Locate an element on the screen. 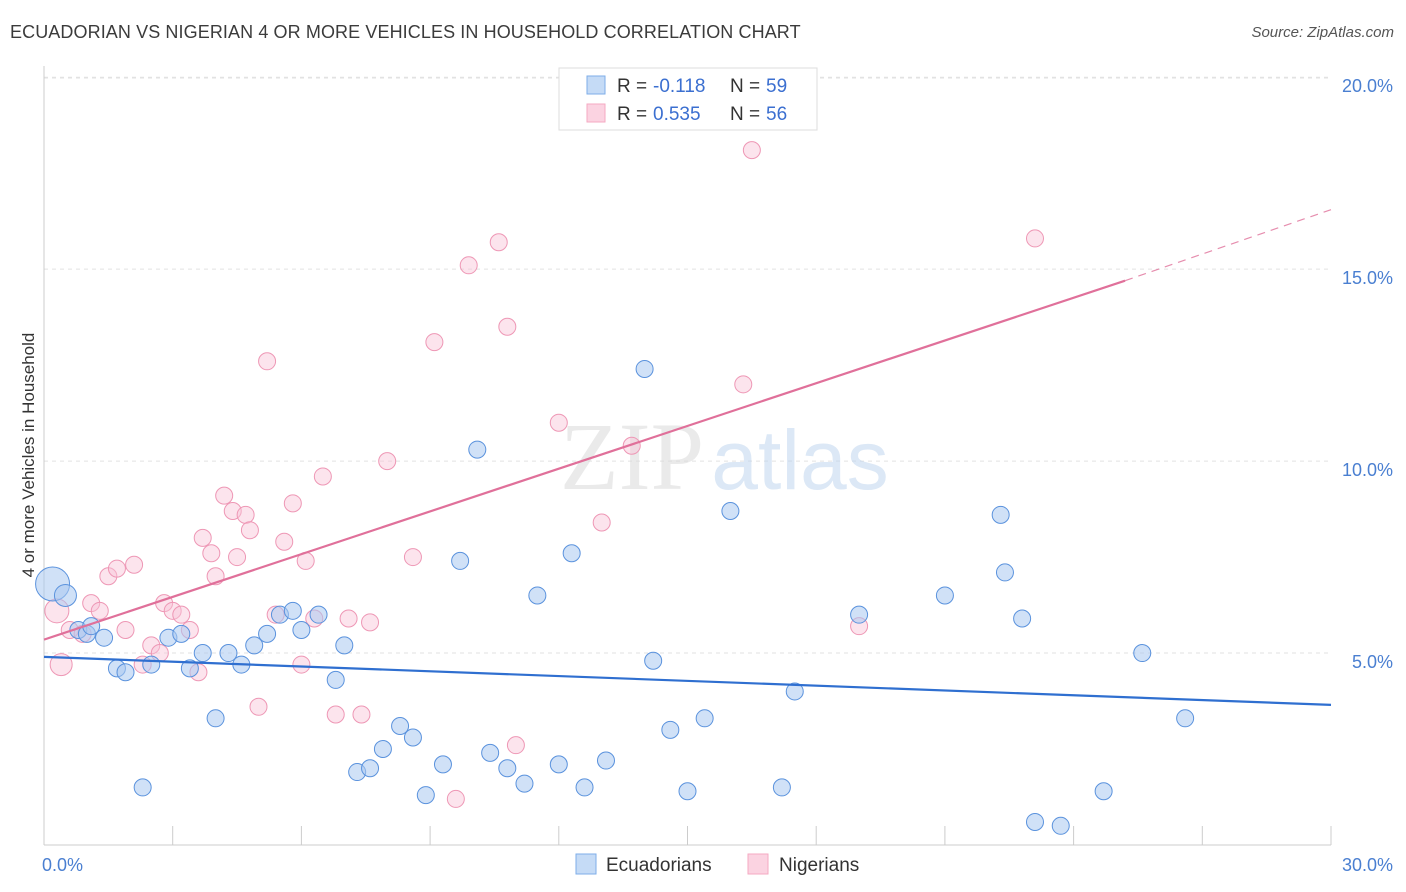 Image resolution: width=1406 pixels, height=892 pixels. y-tick-label: 5.0% is located at coordinates (1372, 662).